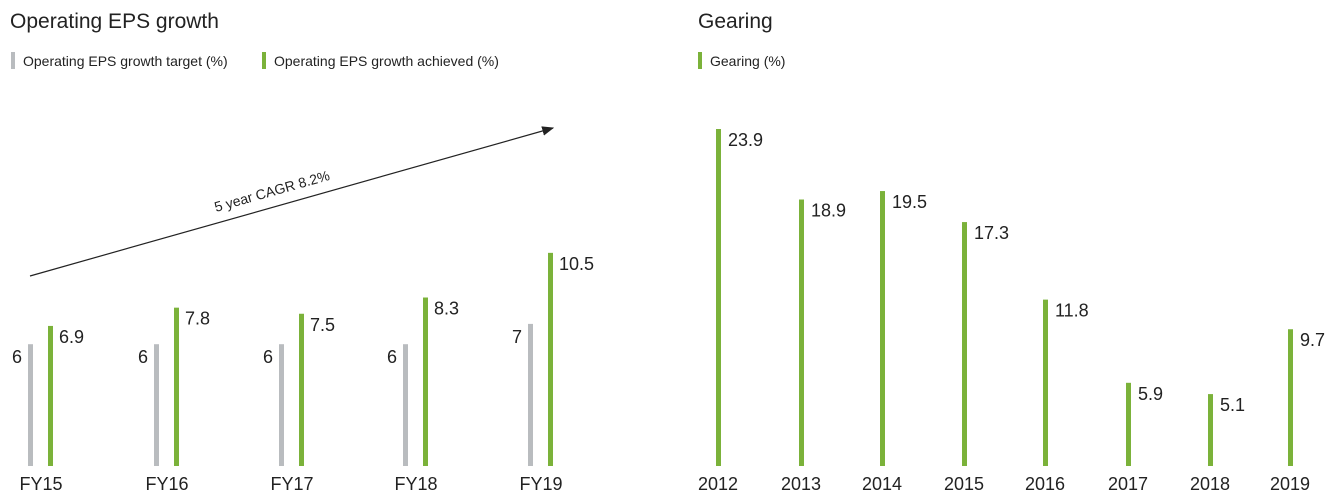 The height and width of the screenshot is (495, 1331). What do you see at coordinates (517, 337) in the screenshot?
I see `eps-target-label: 7` at bounding box center [517, 337].